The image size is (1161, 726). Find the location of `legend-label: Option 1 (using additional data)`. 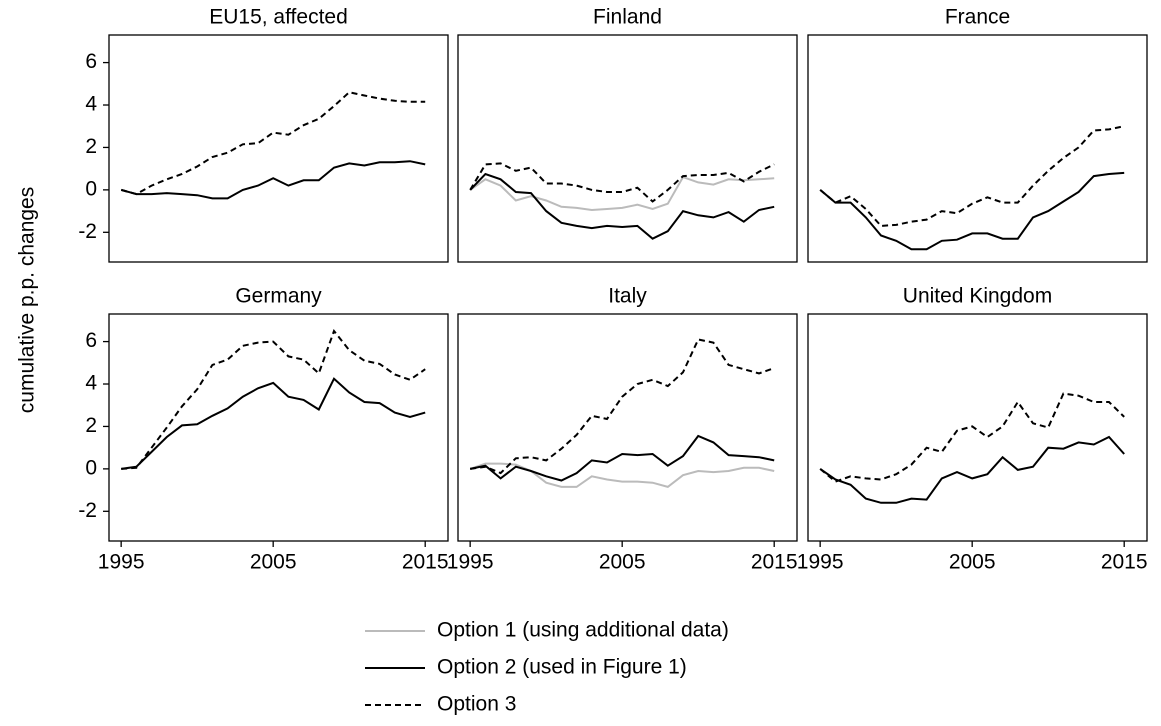

legend-label: Option 1 (using additional data) is located at coordinates (583, 630).